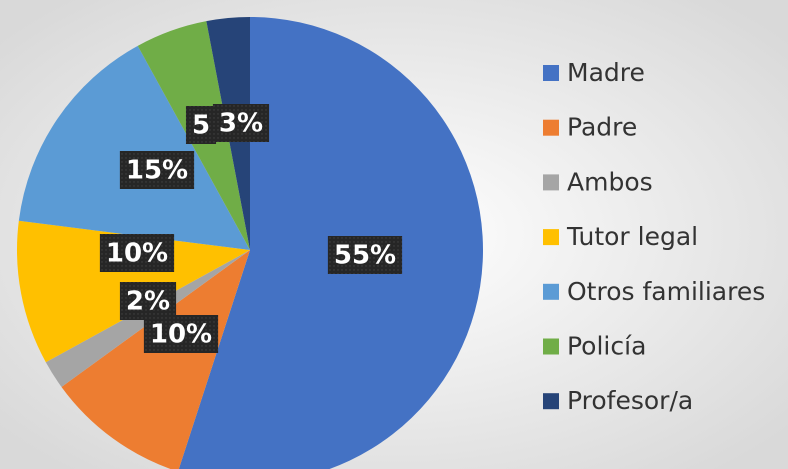 This screenshot has width=788, height=469. I want to click on data-label: 2%, so click(148, 302).